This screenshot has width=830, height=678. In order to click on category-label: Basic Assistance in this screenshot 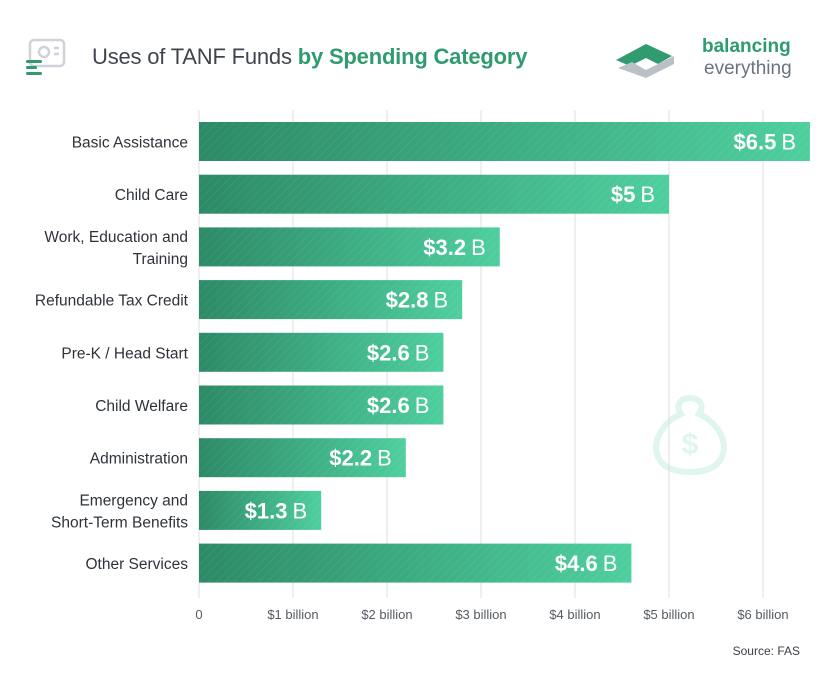, I will do `click(130, 143)`.